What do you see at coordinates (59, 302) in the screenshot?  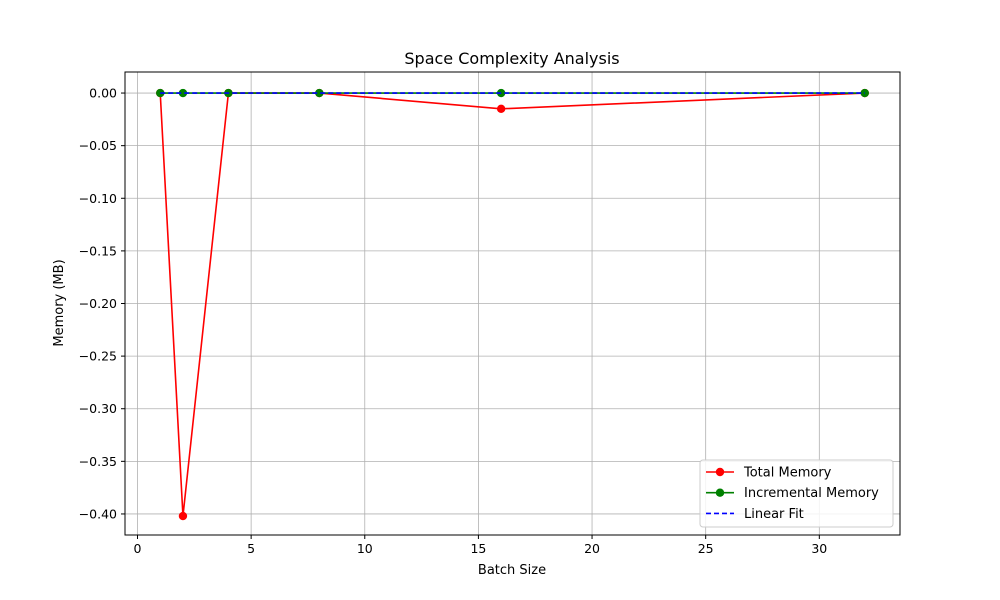 I see `y-axis-label: Memory (MB)` at bounding box center [59, 302].